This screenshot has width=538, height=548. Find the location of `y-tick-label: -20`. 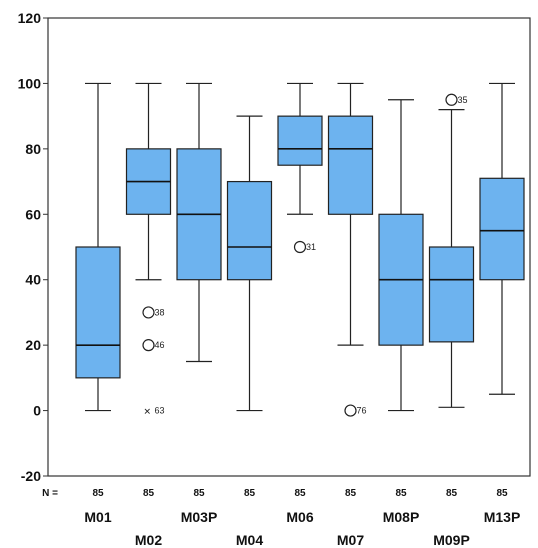

y-tick-label: -20 is located at coordinates (31, 476).